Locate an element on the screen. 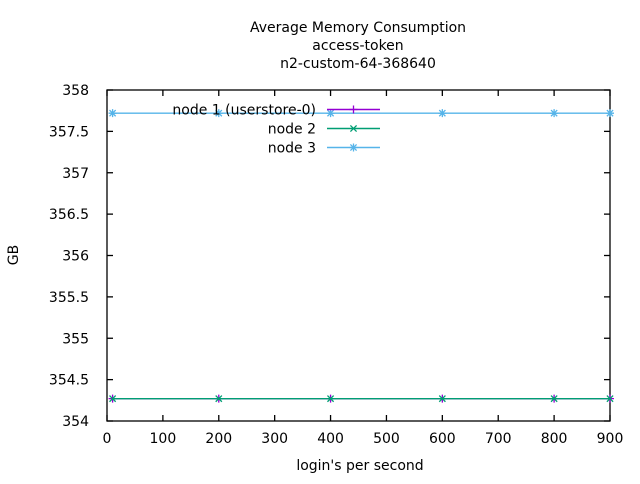 The width and height of the screenshot is (640, 484). y-tick-label: 354 is located at coordinates (75, 422).